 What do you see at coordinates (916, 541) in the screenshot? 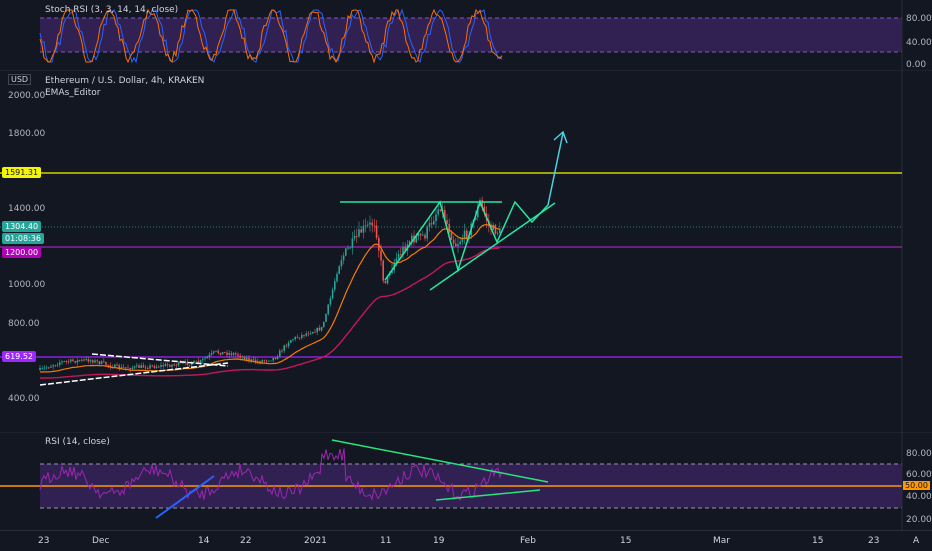
I see `auto-scale-button: A` at bounding box center [916, 541].